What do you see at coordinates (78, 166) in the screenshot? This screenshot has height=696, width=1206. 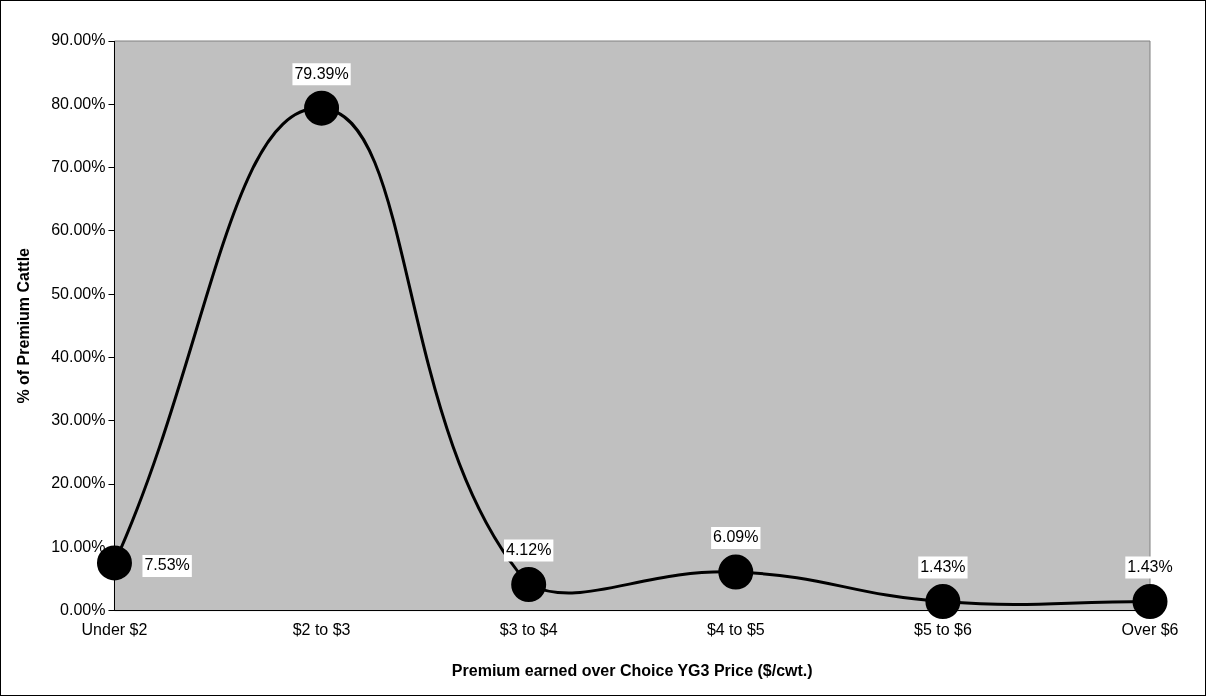 I see `y-tick-label: 70.00%` at bounding box center [78, 166].